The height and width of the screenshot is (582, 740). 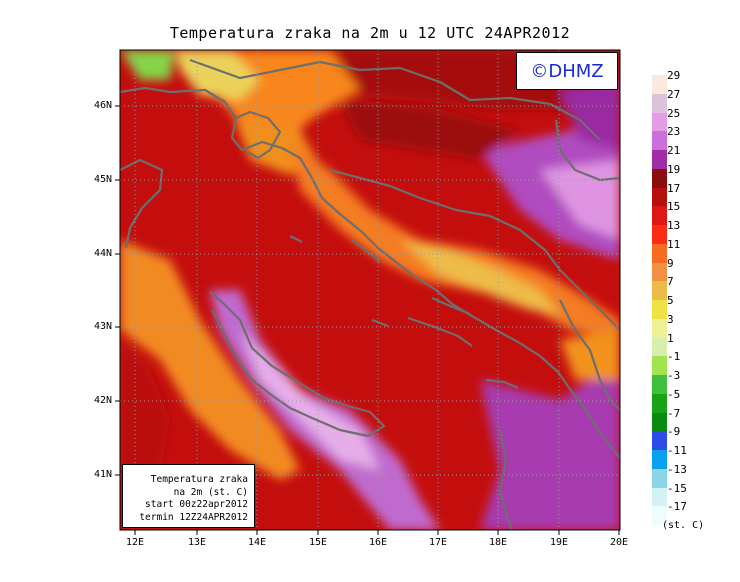 What do you see at coordinates (677, 507) in the screenshot?
I see `legend-label: -17` at bounding box center [677, 507].